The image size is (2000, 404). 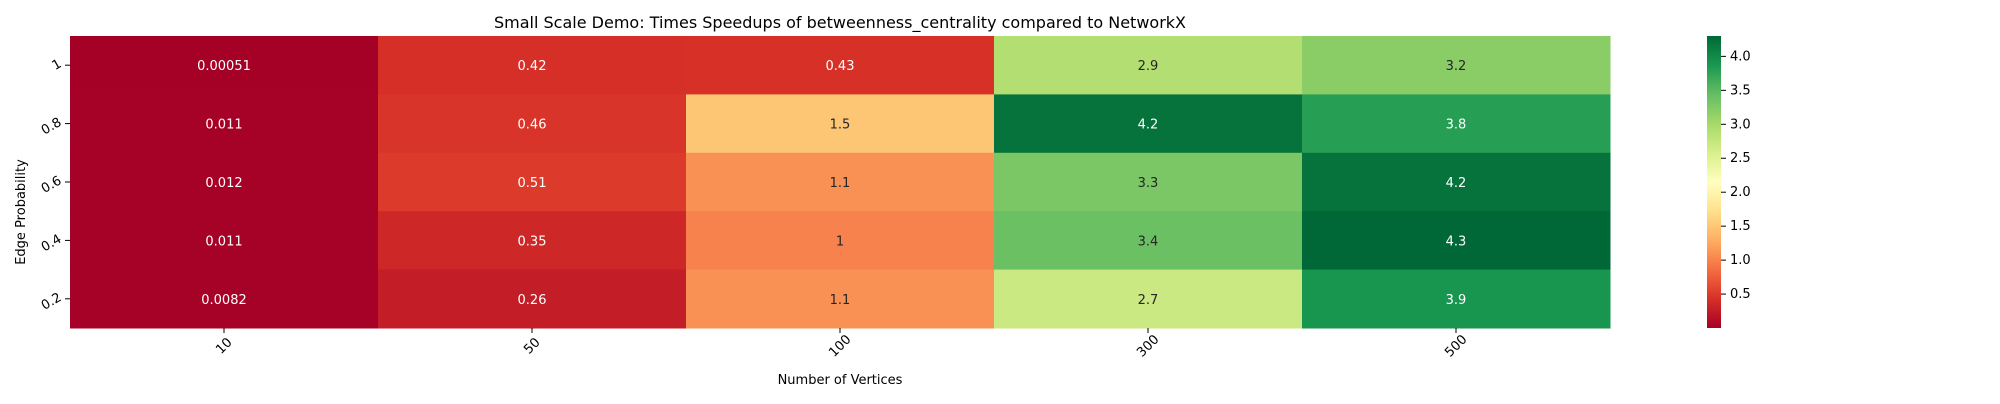 I want to click on colorbar-tick-label: 2.5, so click(x=1740, y=158).